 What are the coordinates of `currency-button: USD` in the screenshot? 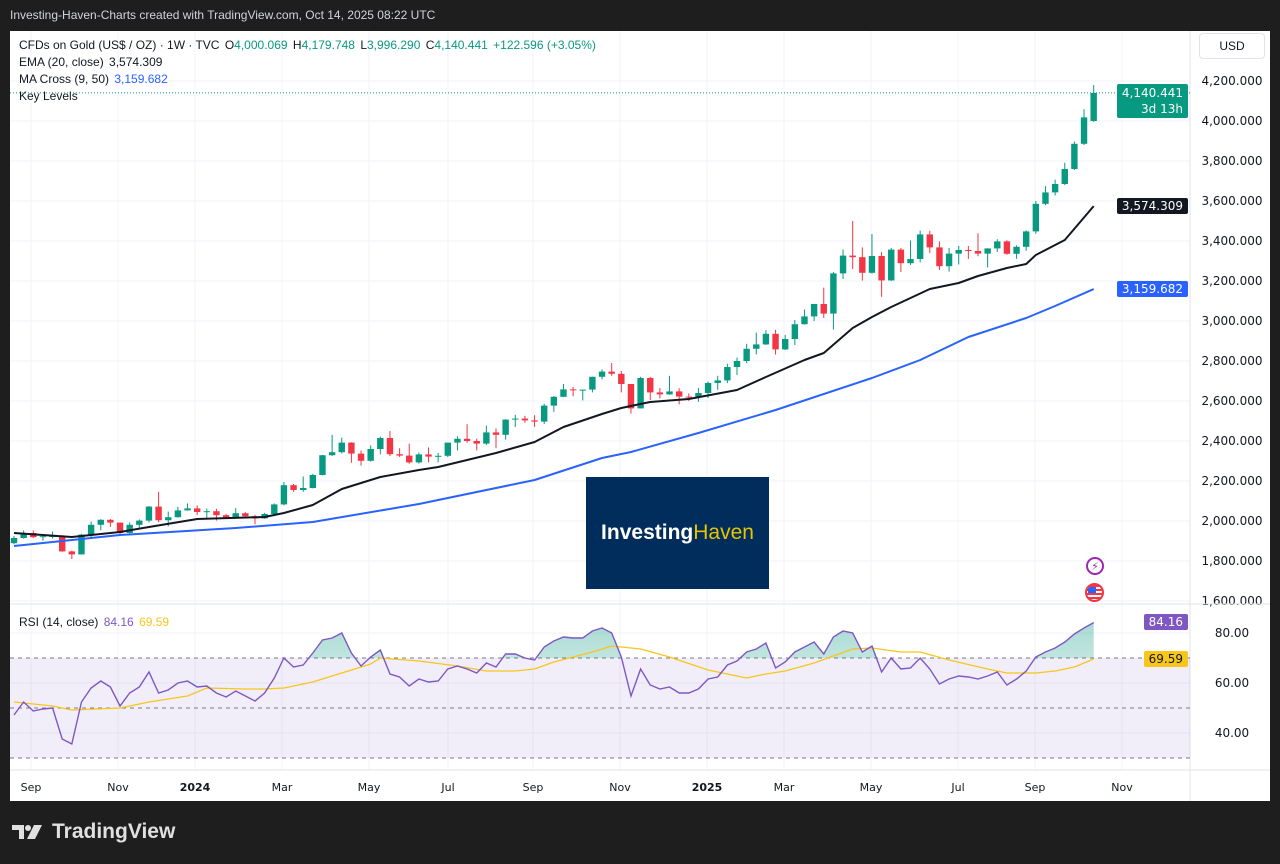 It's located at (1232, 46).